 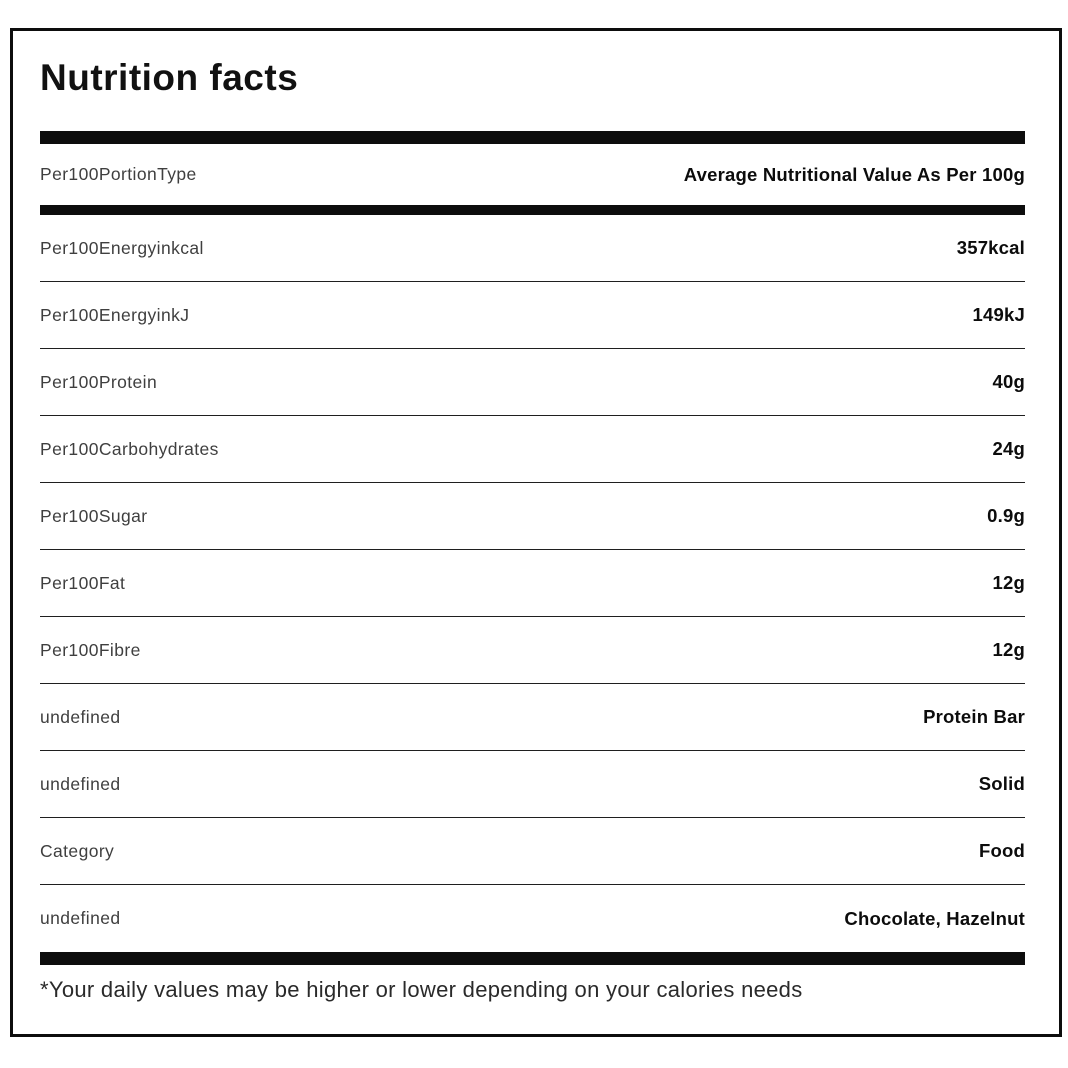 I want to click on header-row-value: Average Nutritional Value As Per 100g, so click(x=854, y=174).